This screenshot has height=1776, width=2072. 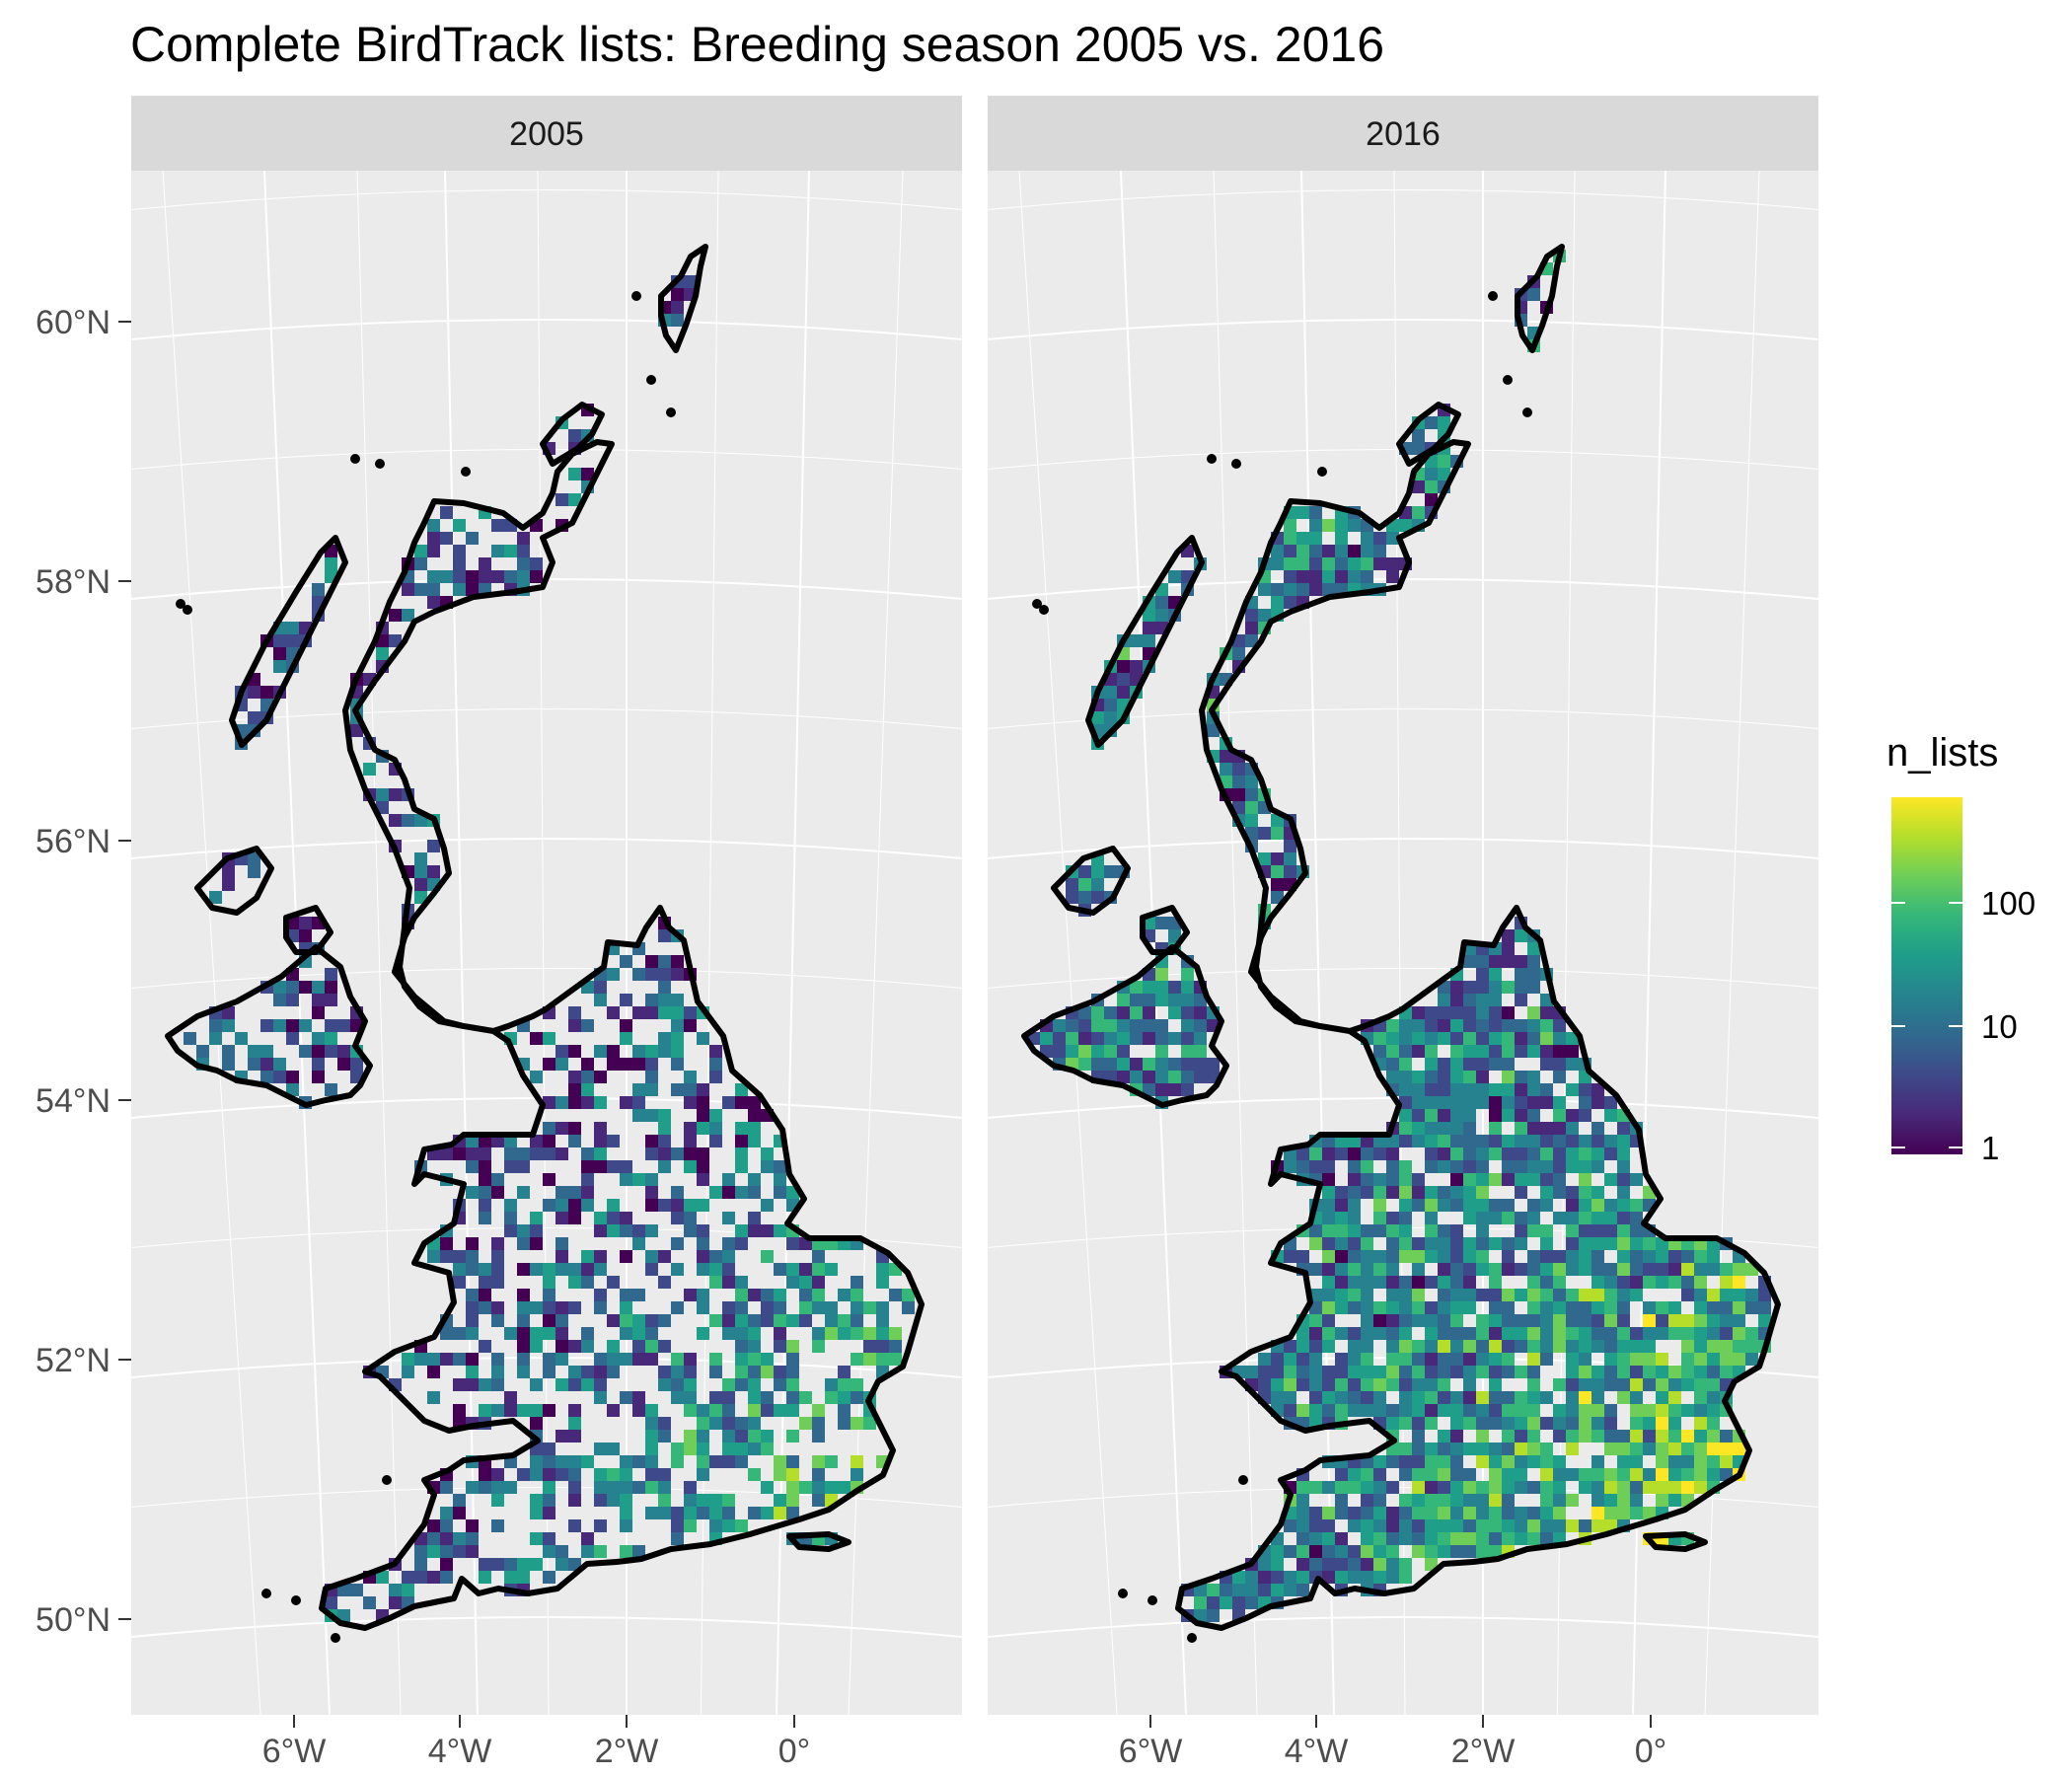 What do you see at coordinates (74, 1620) in the screenshot?
I see `y-tick-label-50: 50°N` at bounding box center [74, 1620].